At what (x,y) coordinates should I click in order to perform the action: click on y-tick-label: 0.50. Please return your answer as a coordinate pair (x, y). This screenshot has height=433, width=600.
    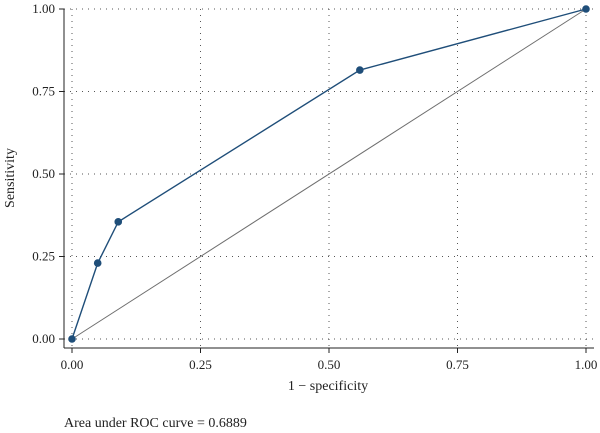
    Looking at the image, I should click on (43, 173).